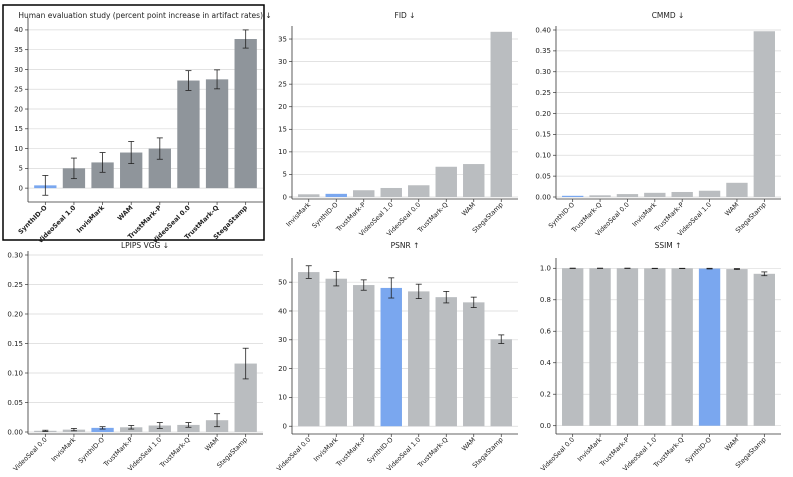  Describe the element at coordinates (545, 269) in the screenshot. I see `y-tick-label: 1.0` at that location.